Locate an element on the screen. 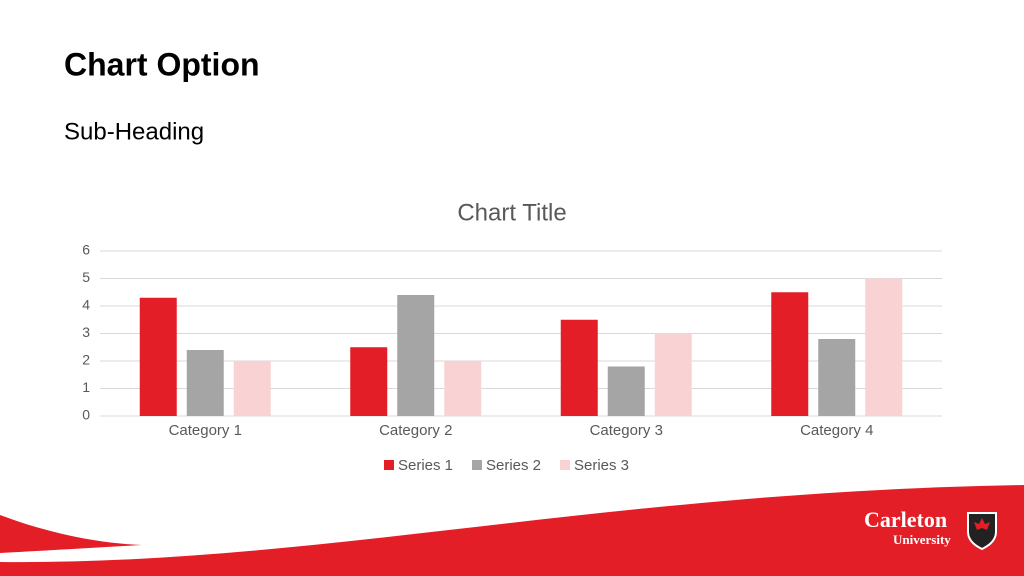 The width and height of the screenshot is (1024, 576). x-tick-label: Category 3 is located at coordinates (626, 430).